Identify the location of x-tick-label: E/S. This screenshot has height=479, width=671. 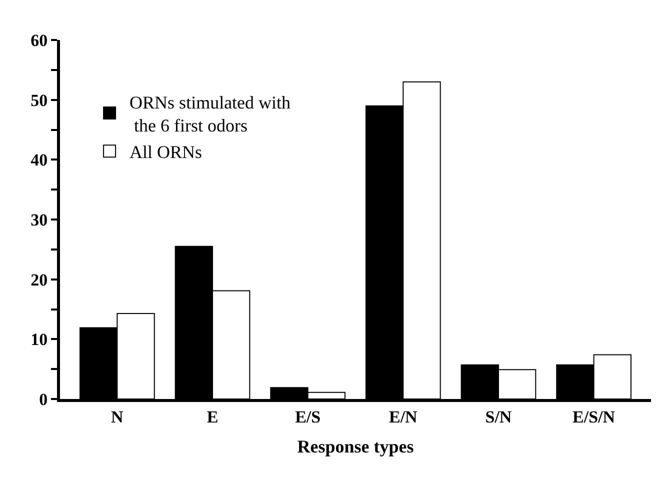
(308, 416).